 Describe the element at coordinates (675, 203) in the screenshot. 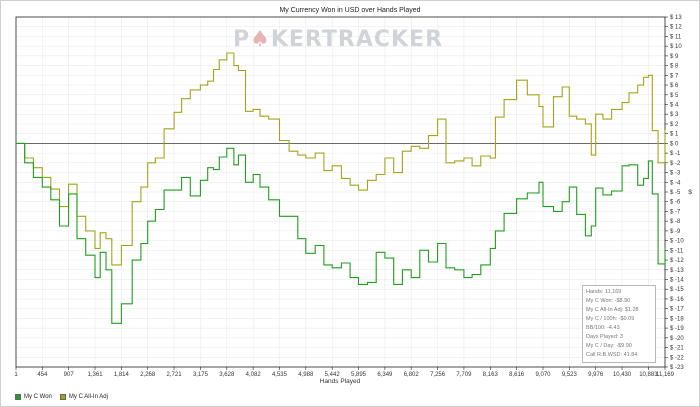

I see `y-tick-label: $ -6` at that location.